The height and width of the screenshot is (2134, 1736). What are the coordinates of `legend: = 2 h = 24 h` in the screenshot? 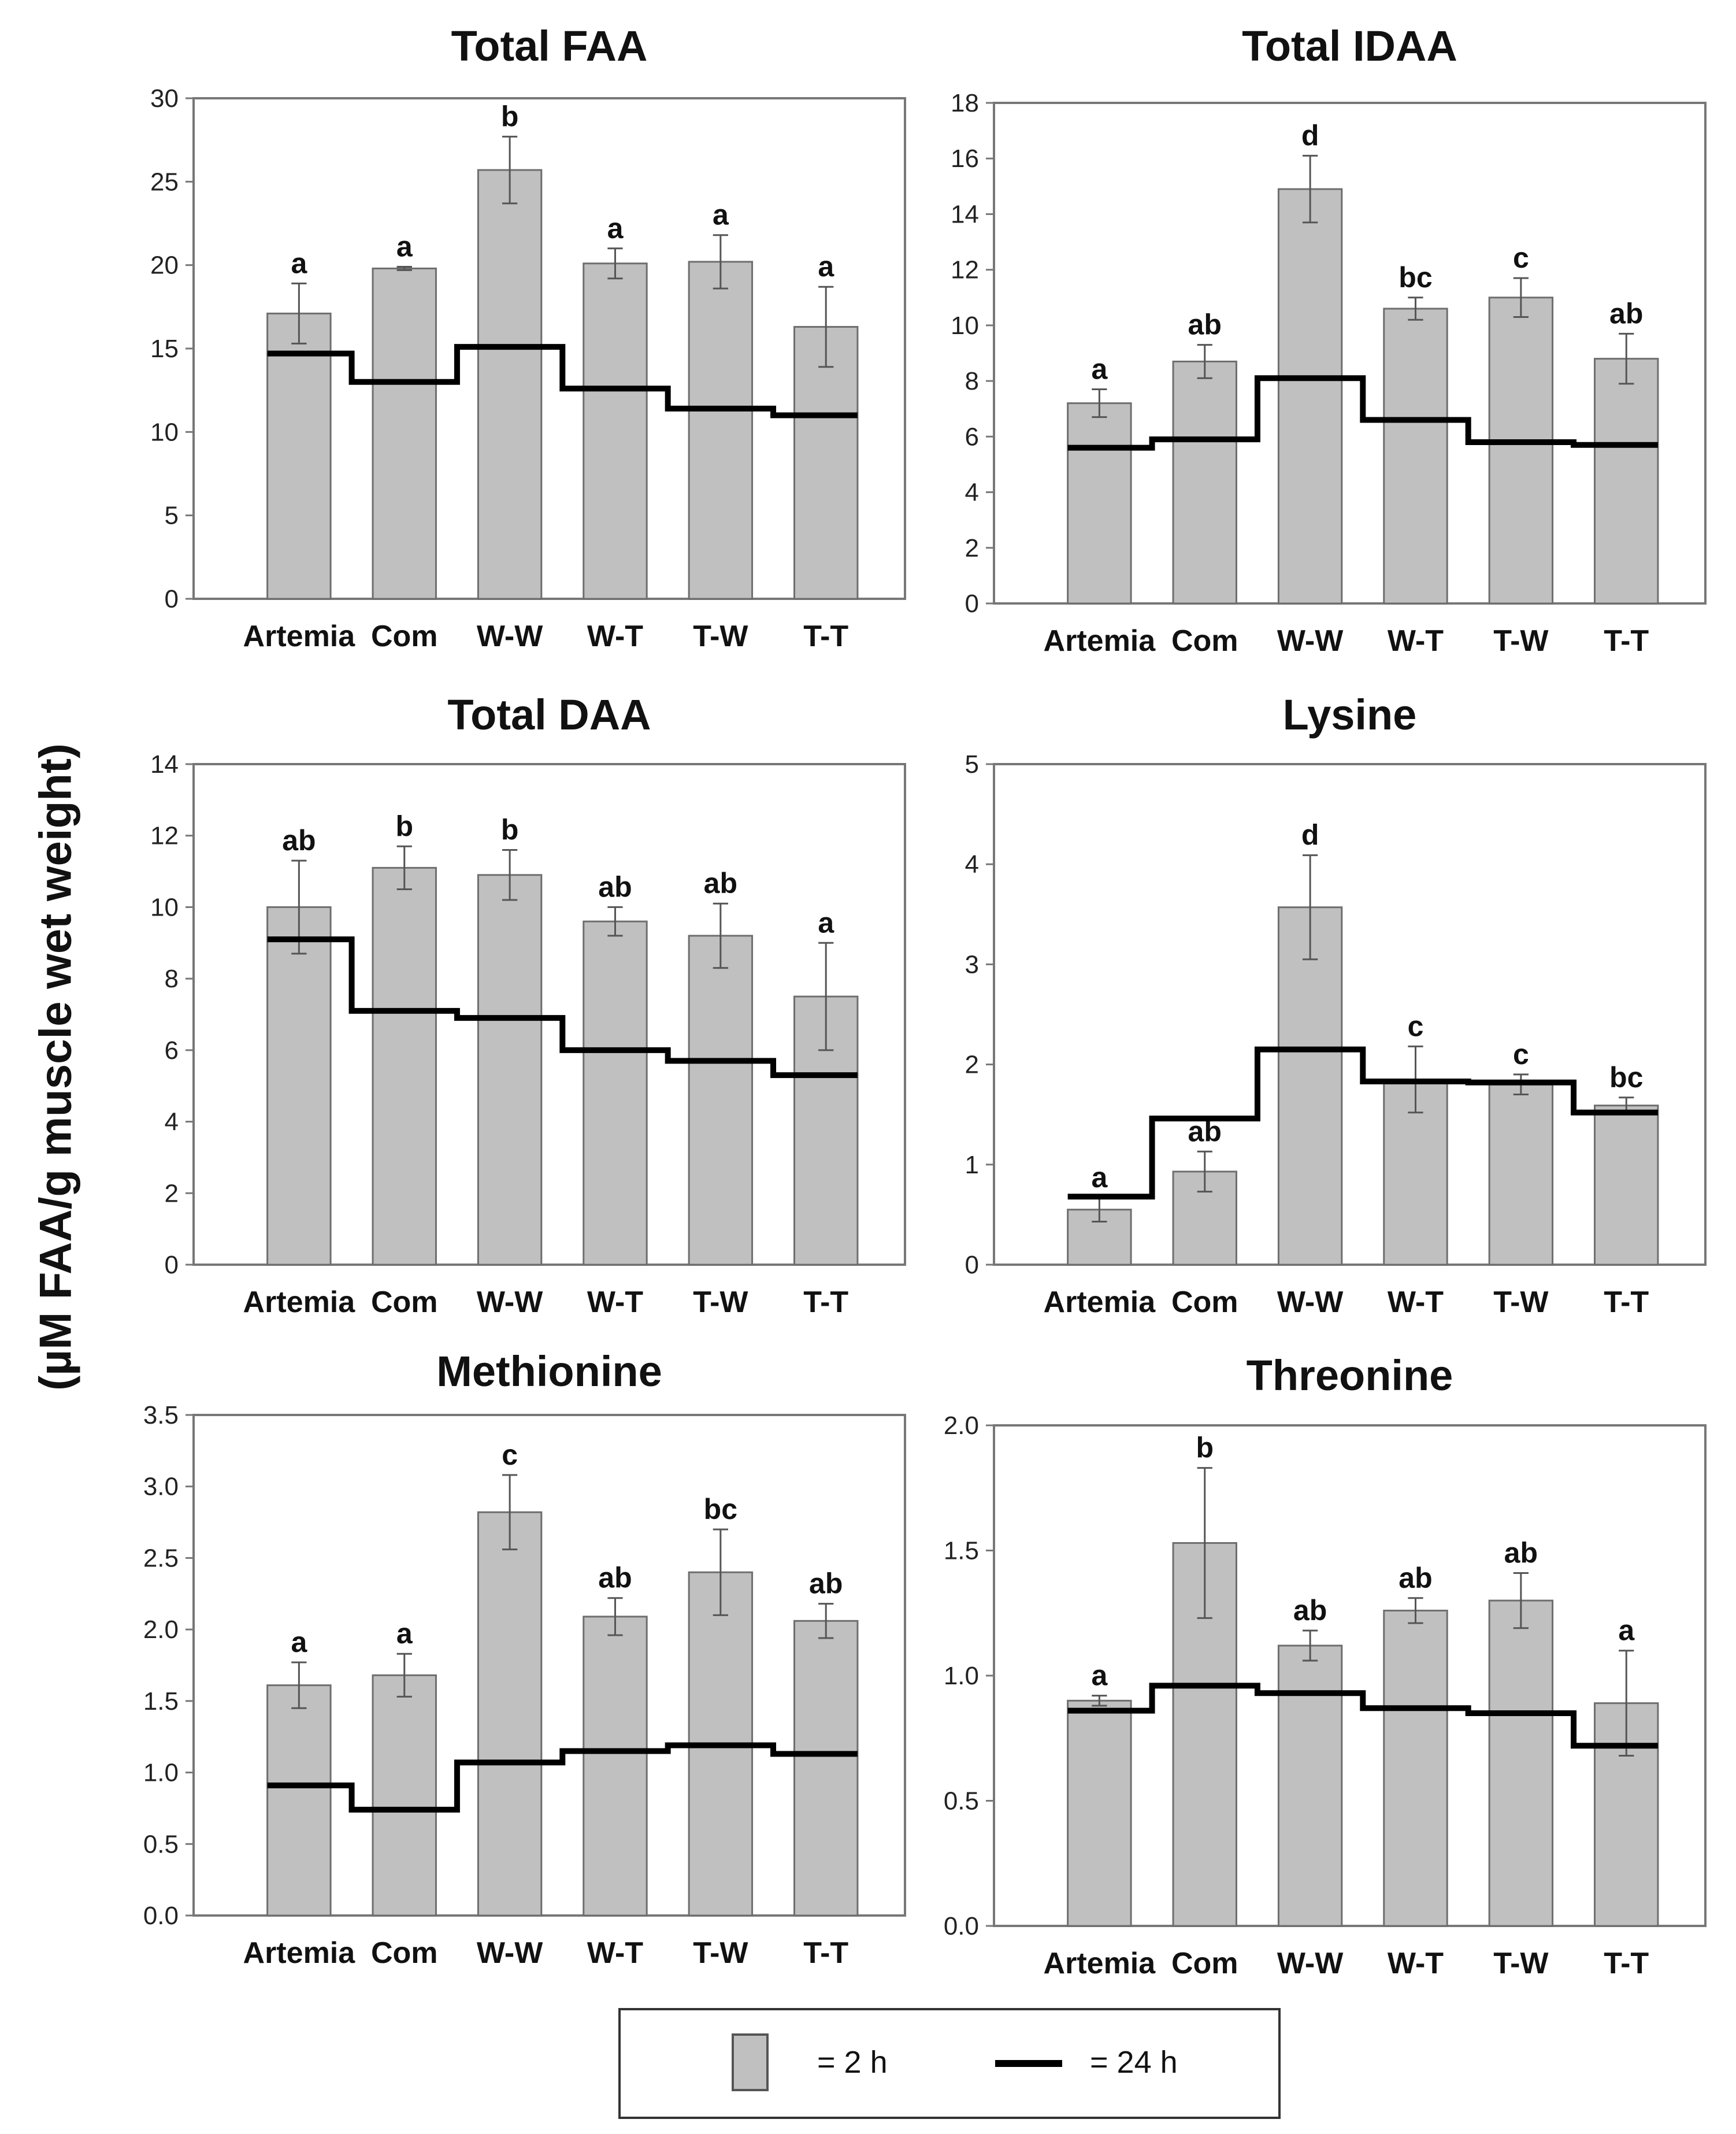 It's located at (949, 2063).